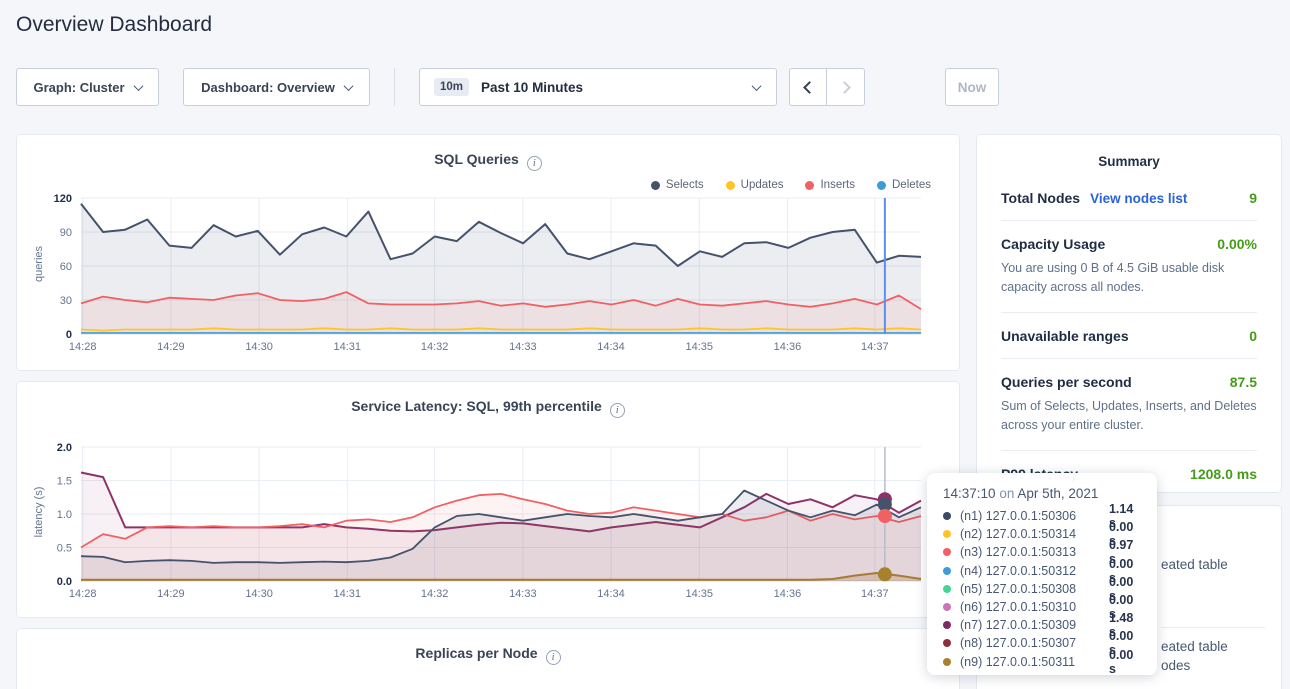 This screenshot has width=1290, height=689. What do you see at coordinates (1066, 381) in the screenshot?
I see `summary-label: Queries per second` at bounding box center [1066, 381].